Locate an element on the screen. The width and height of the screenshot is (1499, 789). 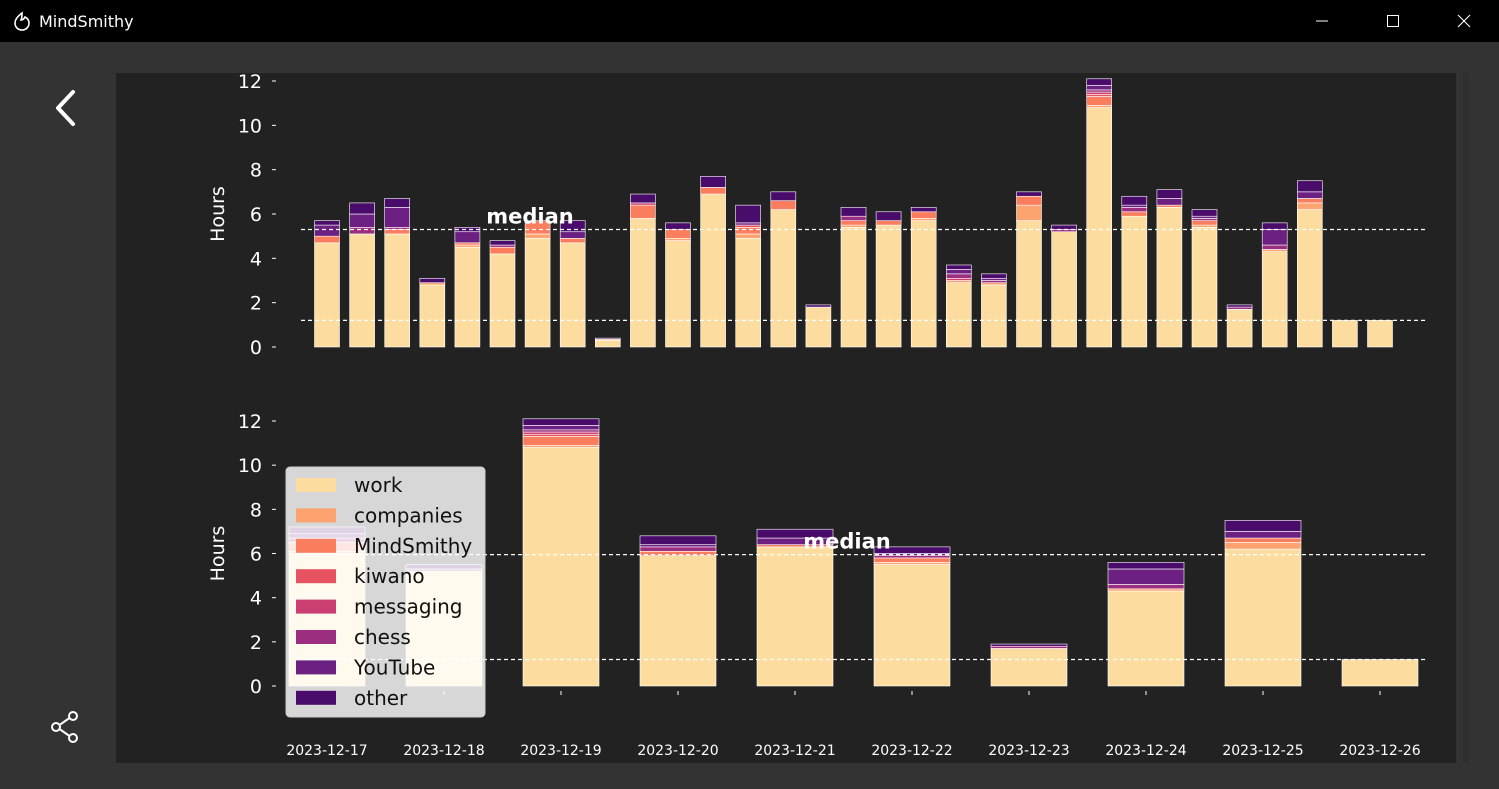
window-controls is located at coordinates (1392, 21).